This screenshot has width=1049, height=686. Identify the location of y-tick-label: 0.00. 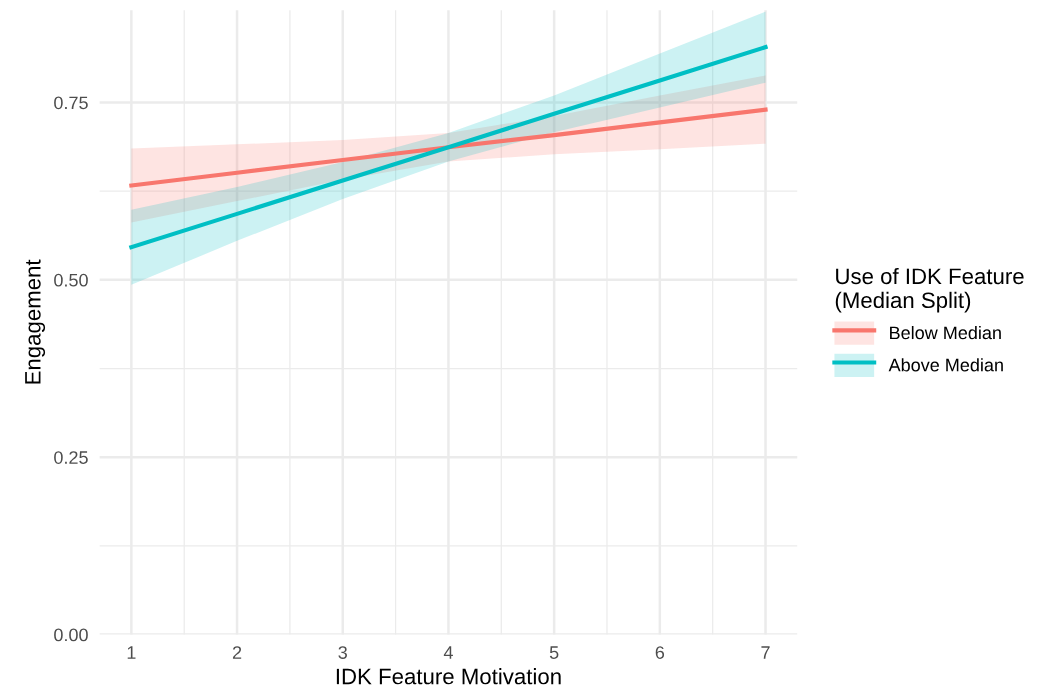
(71, 635).